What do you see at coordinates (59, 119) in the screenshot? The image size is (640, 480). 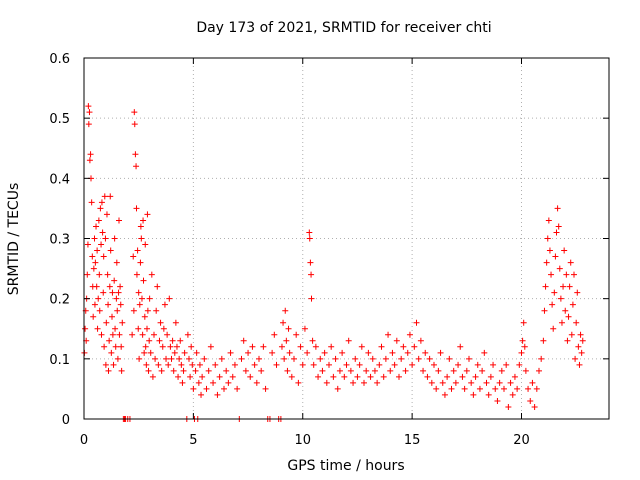 I see `y-tick-label: 0.5` at bounding box center [59, 119].